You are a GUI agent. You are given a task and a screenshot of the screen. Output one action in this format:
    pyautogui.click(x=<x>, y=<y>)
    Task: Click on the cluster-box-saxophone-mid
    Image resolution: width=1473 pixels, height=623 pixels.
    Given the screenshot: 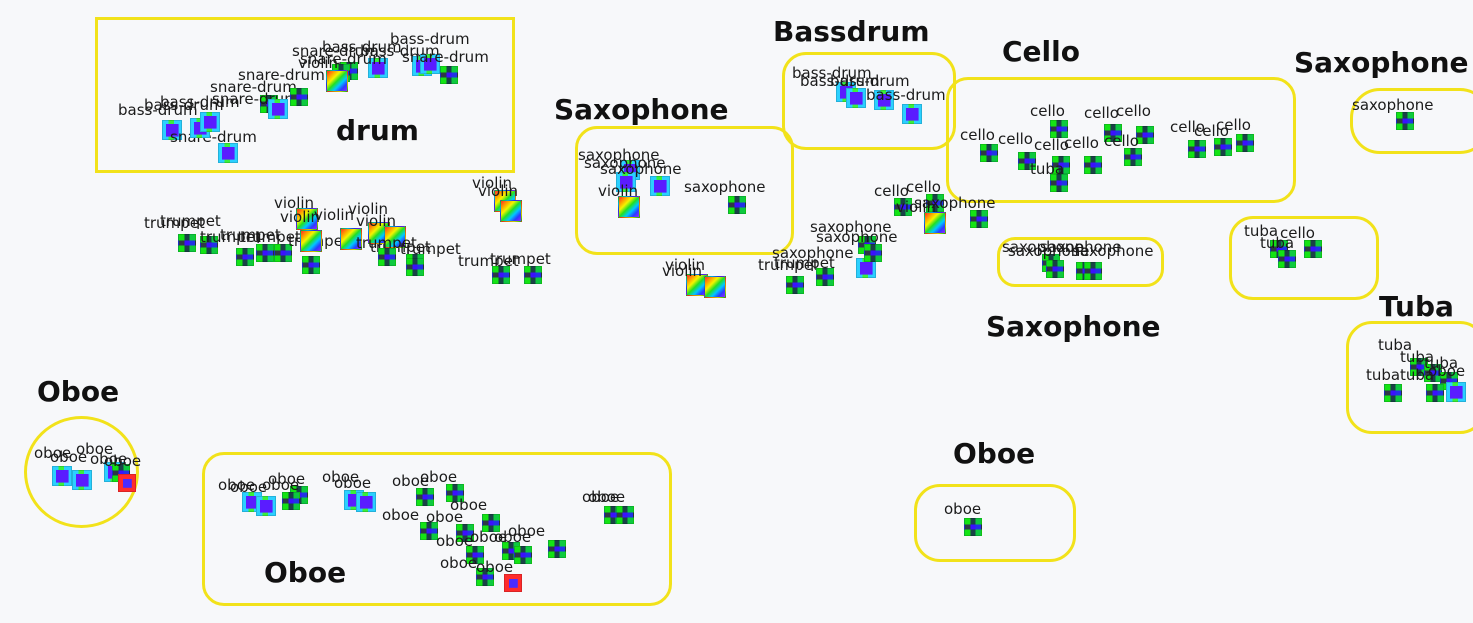 What is the action you would take?
    pyautogui.click(x=684, y=190)
    